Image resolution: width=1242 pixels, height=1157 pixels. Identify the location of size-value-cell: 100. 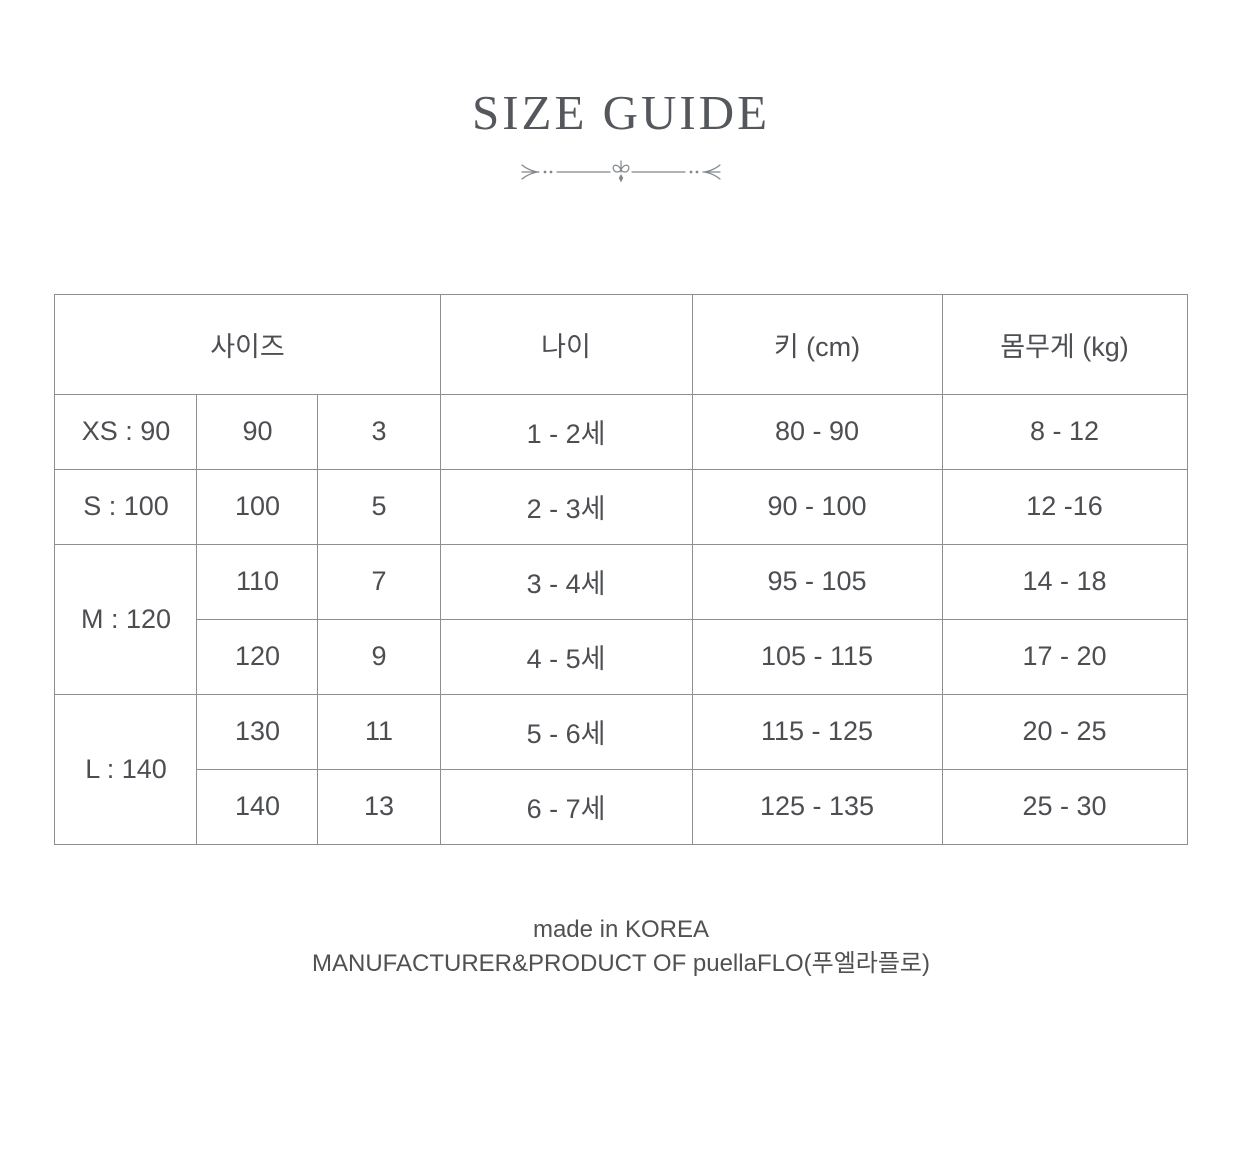
(257, 506).